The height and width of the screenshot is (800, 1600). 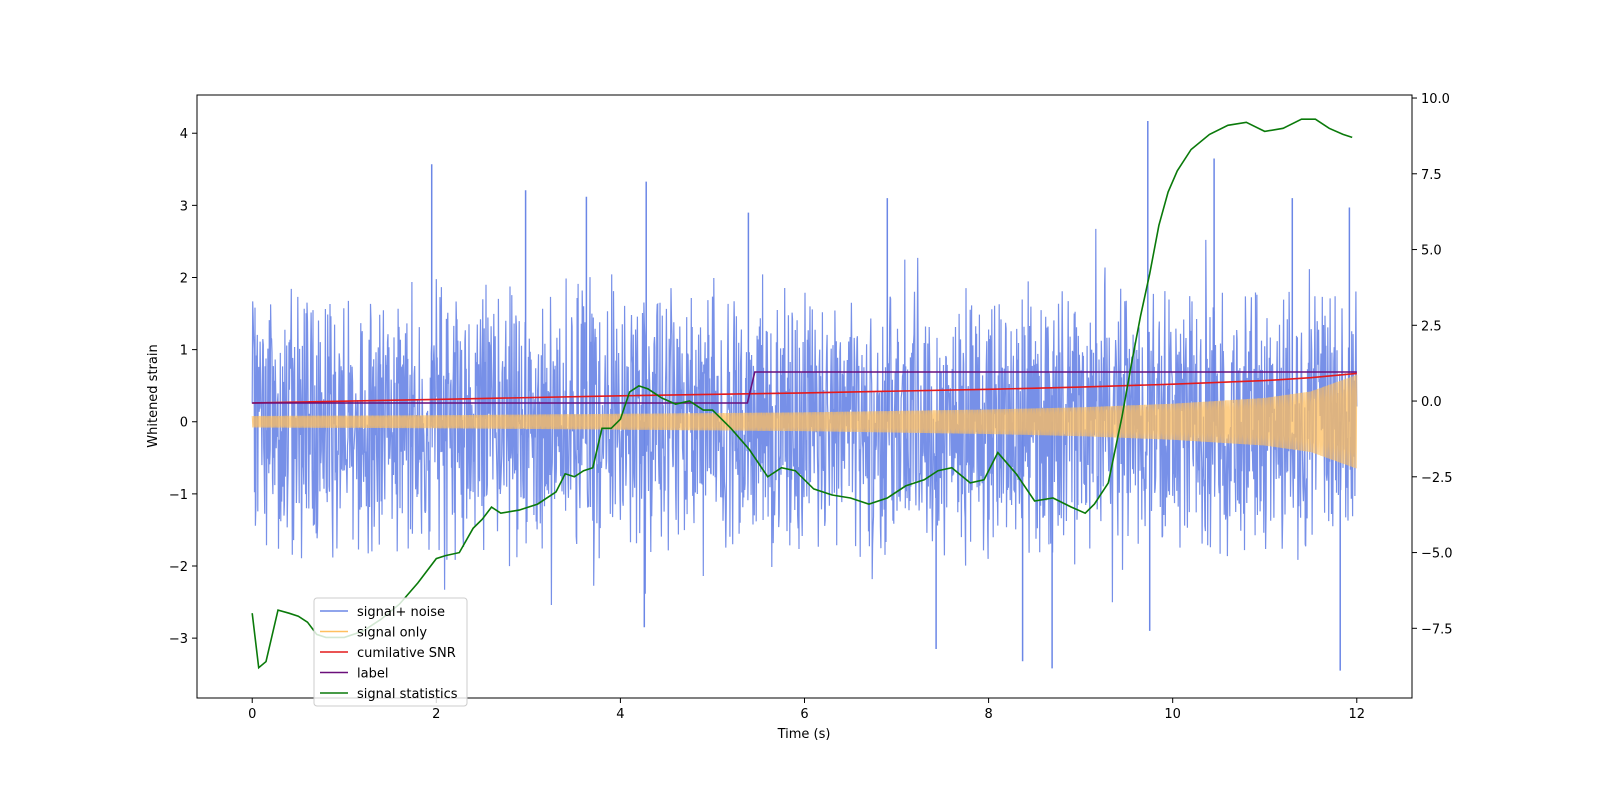 I want to click on y-tick-label: −3, so click(x=178, y=639).